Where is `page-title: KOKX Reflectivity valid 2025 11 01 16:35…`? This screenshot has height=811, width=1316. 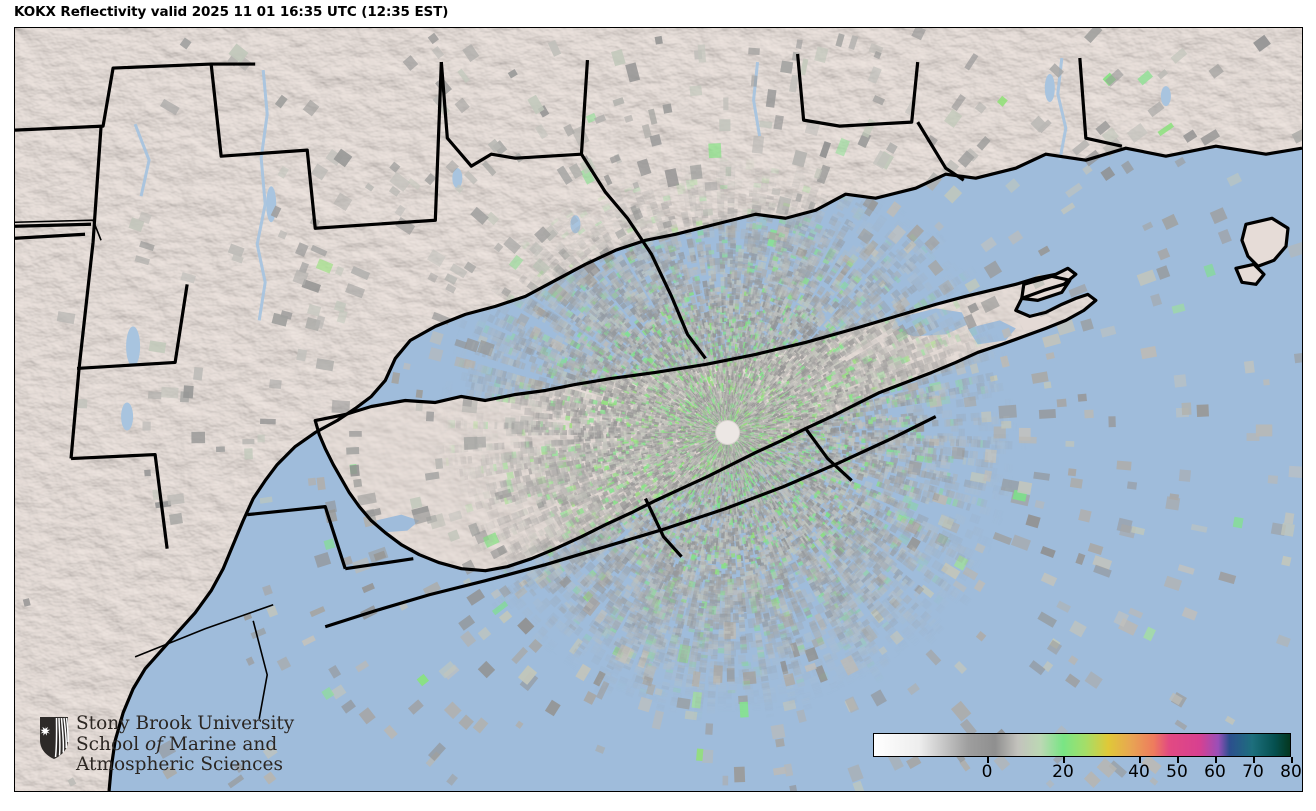 page-title: KOKX Reflectivity valid 2025 11 01 16:35… is located at coordinates (231, 12).